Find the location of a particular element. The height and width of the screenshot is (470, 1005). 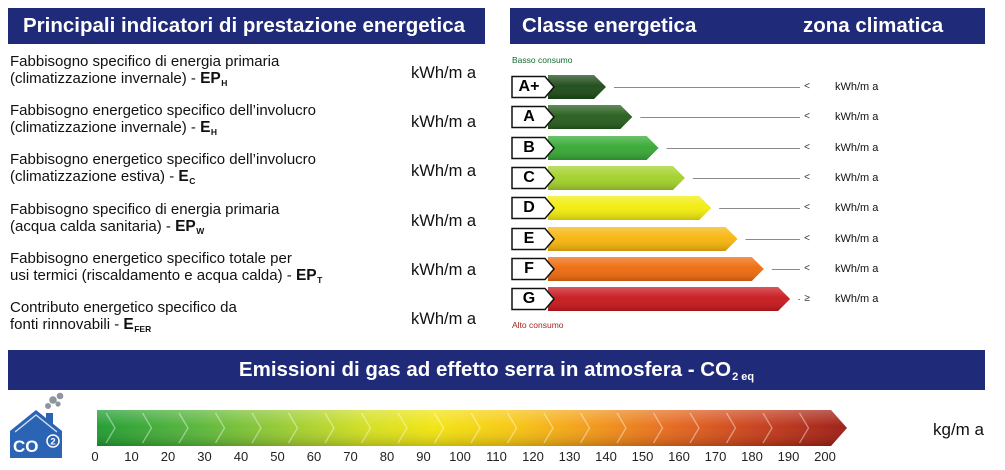

co2-house-icon: CO 2 is located at coordinates (37, 425).